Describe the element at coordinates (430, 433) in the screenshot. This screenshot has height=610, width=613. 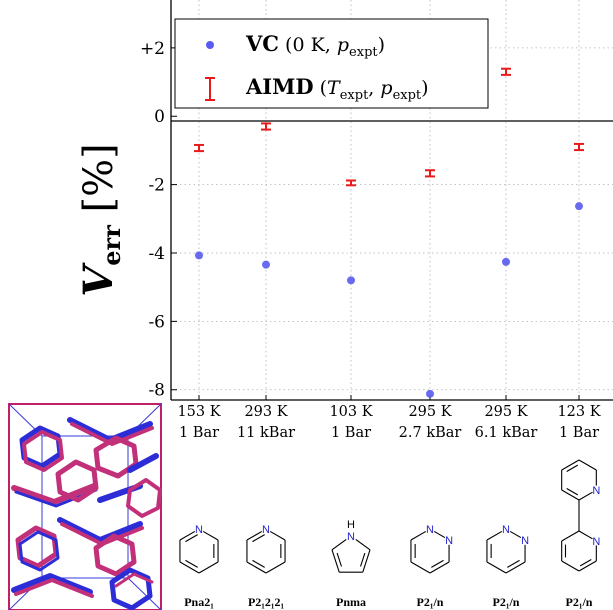
I see `pressure-label: 2.7 kBar` at that location.